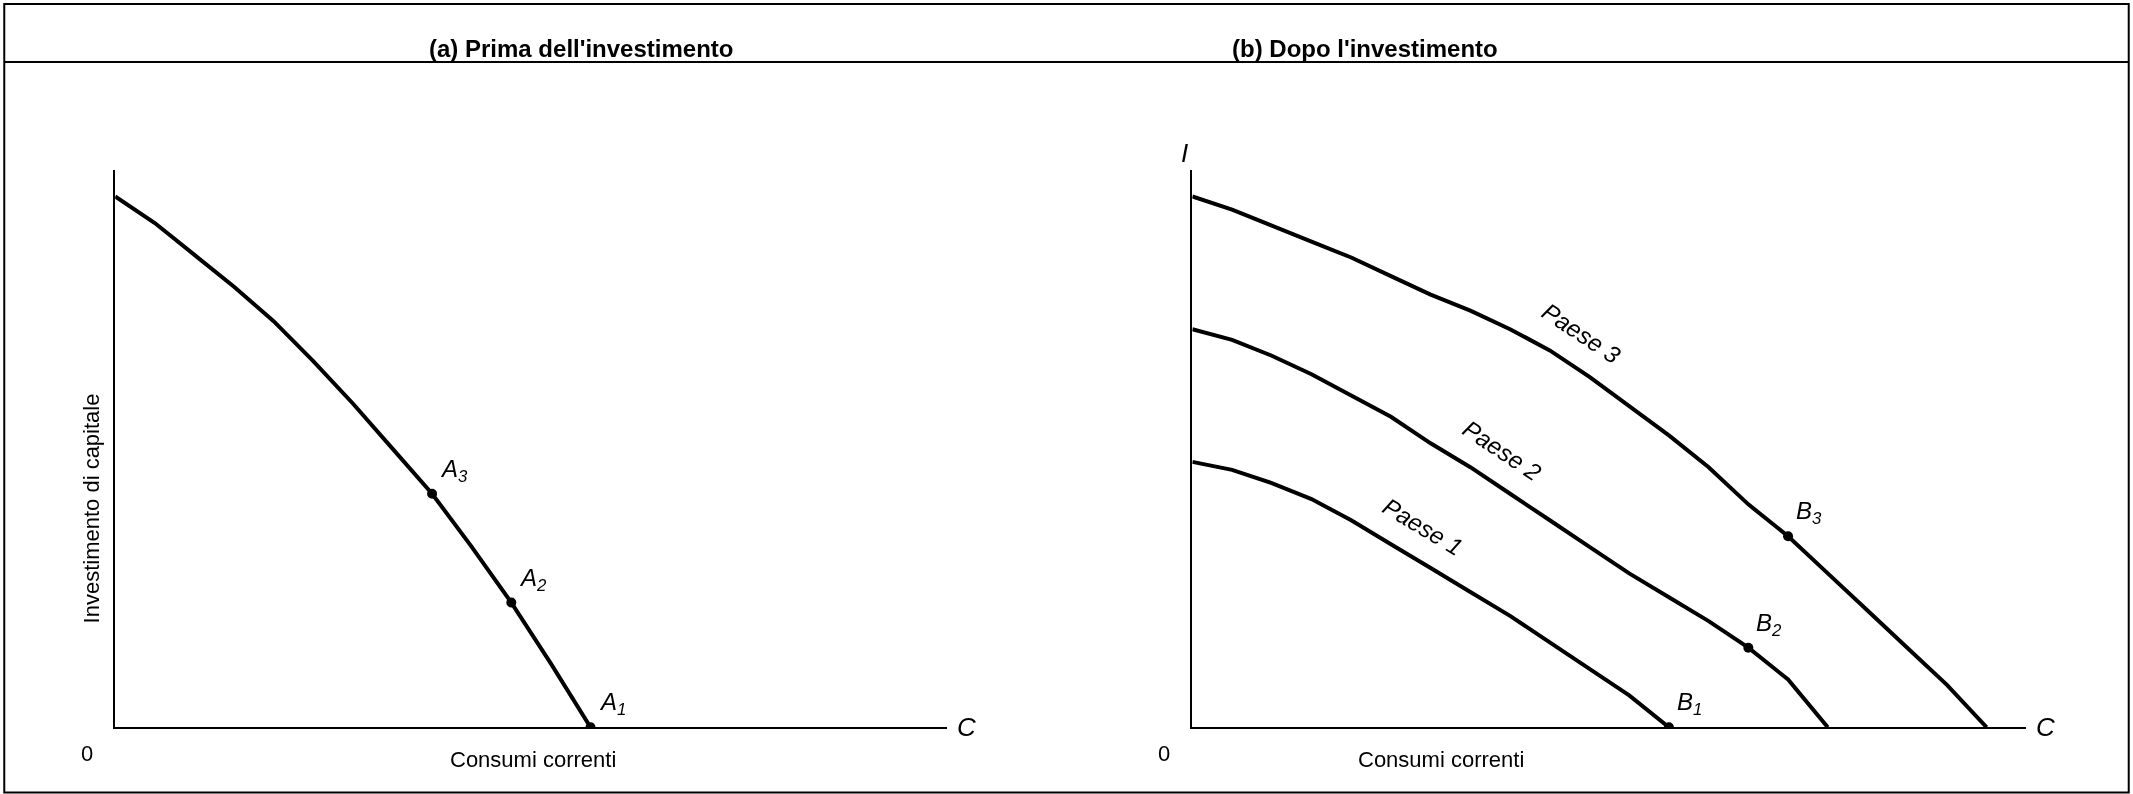  Describe the element at coordinates (581, 48) in the screenshot. I see `chart-title: (a) Prima dell'investimento` at that location.